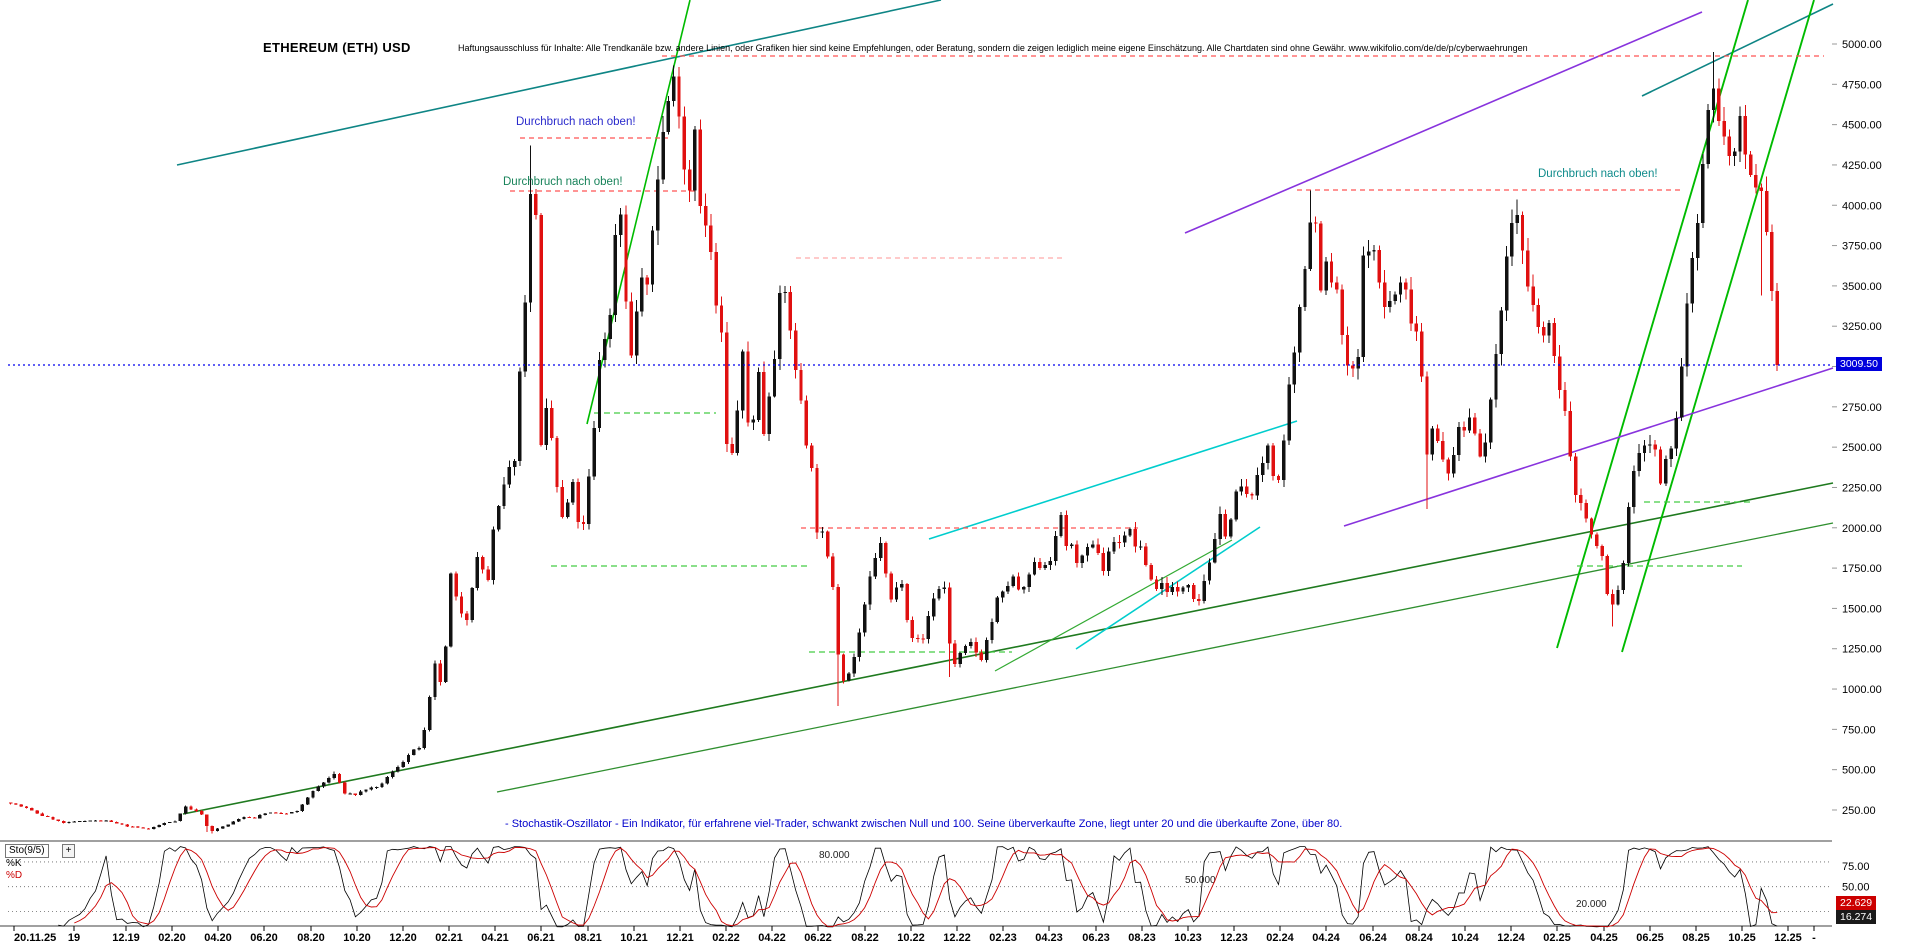 Image resolution: width=1916 pixels, height=948 pixels. I want to click on indicator-add-button: +, so click(68, 851).